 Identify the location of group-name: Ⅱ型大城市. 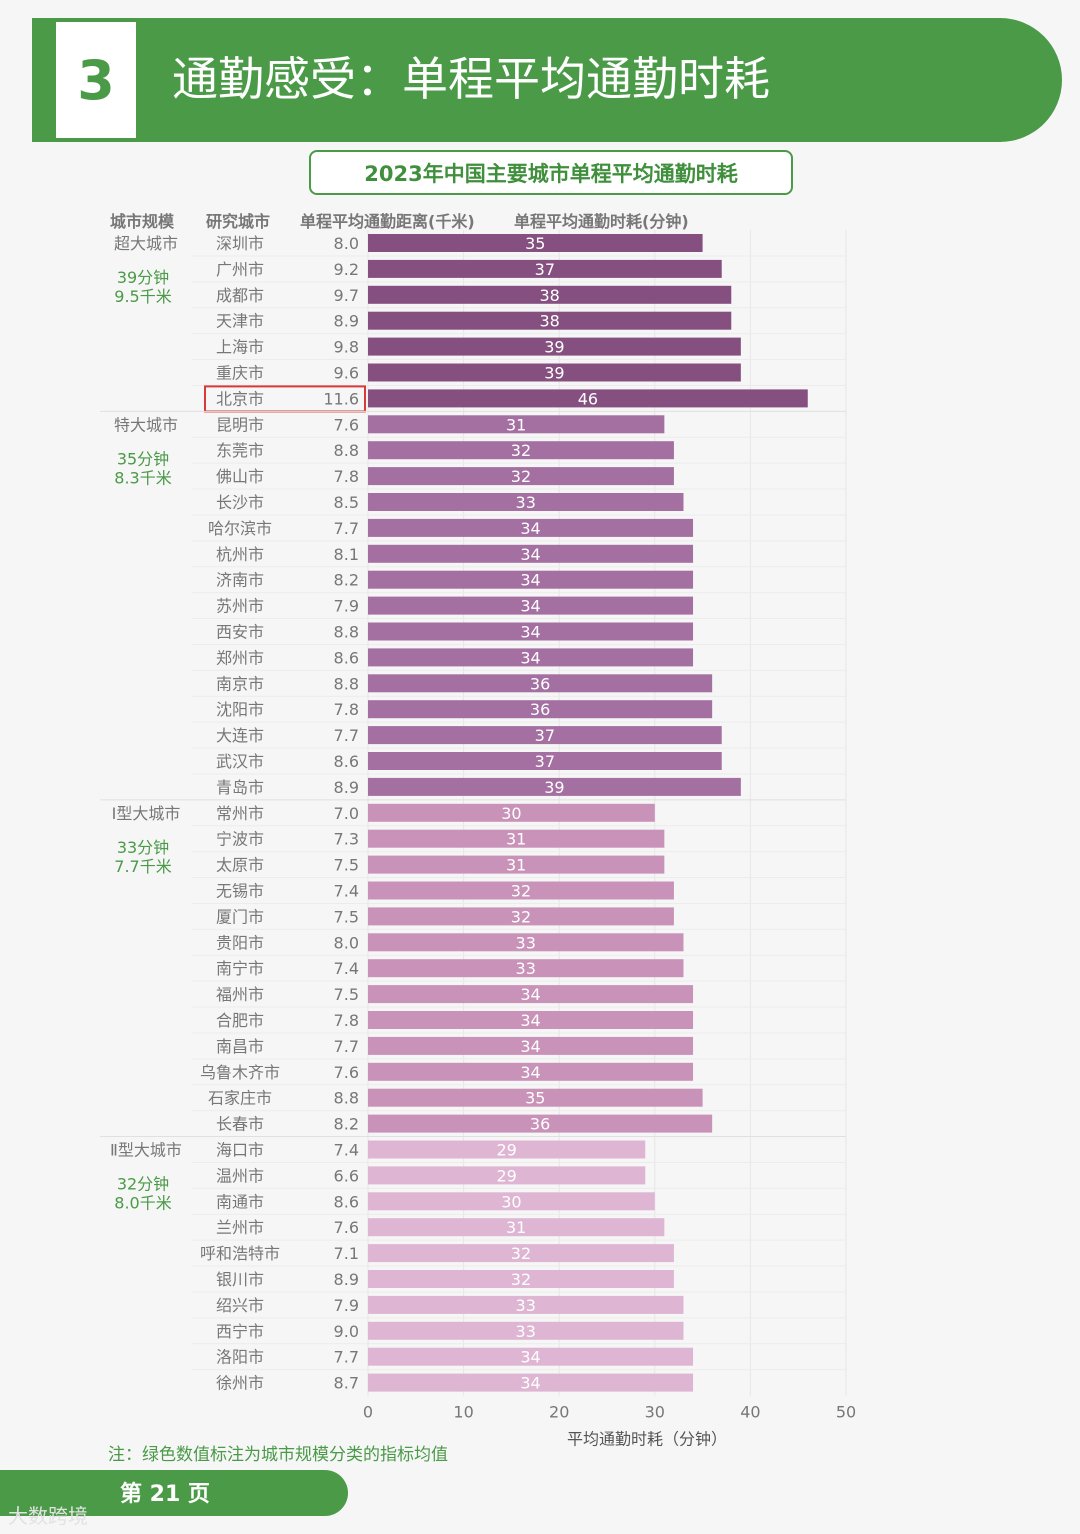
(146, 1150).